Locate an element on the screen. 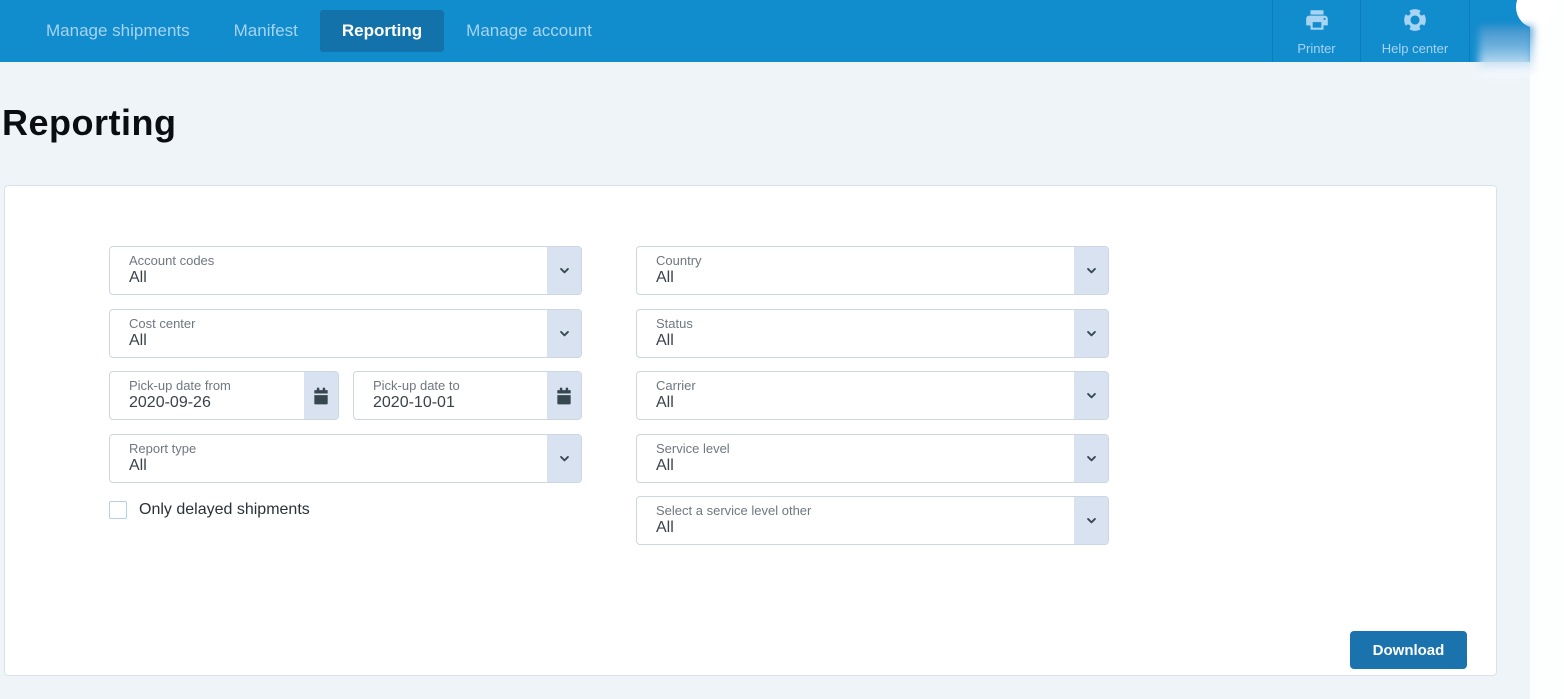 The height and width of the screenshot is (699, 1564). pickup-date-to-value: 2020-10-01 is located at coordinates (414, 402).